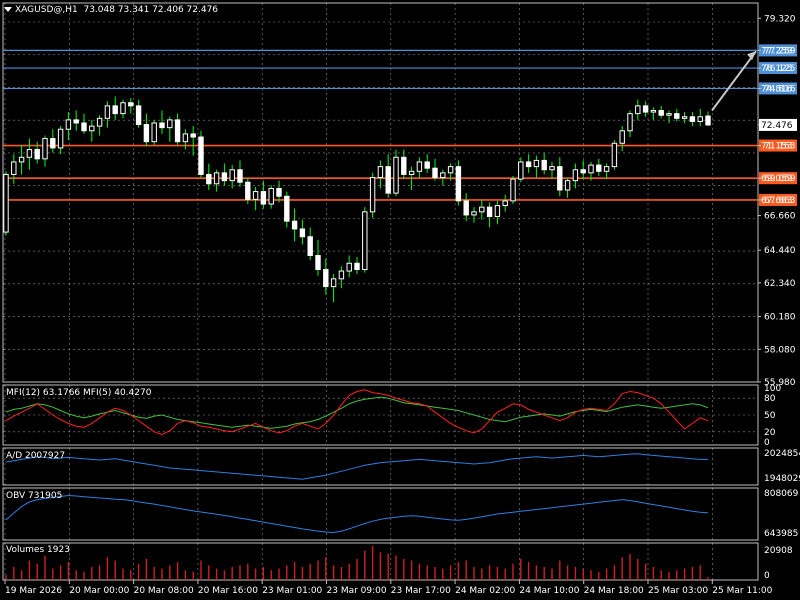  I want to click on axis-label: 80, so click(770, 399).